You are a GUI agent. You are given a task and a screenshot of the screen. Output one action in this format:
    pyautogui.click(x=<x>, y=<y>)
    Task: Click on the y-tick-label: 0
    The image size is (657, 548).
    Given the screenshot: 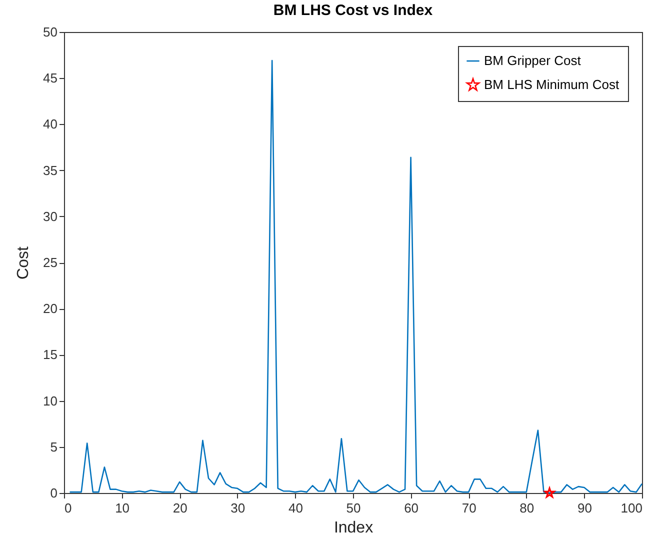 What is the action you would take?
    pyautogui.click(x=54, y=493)
    